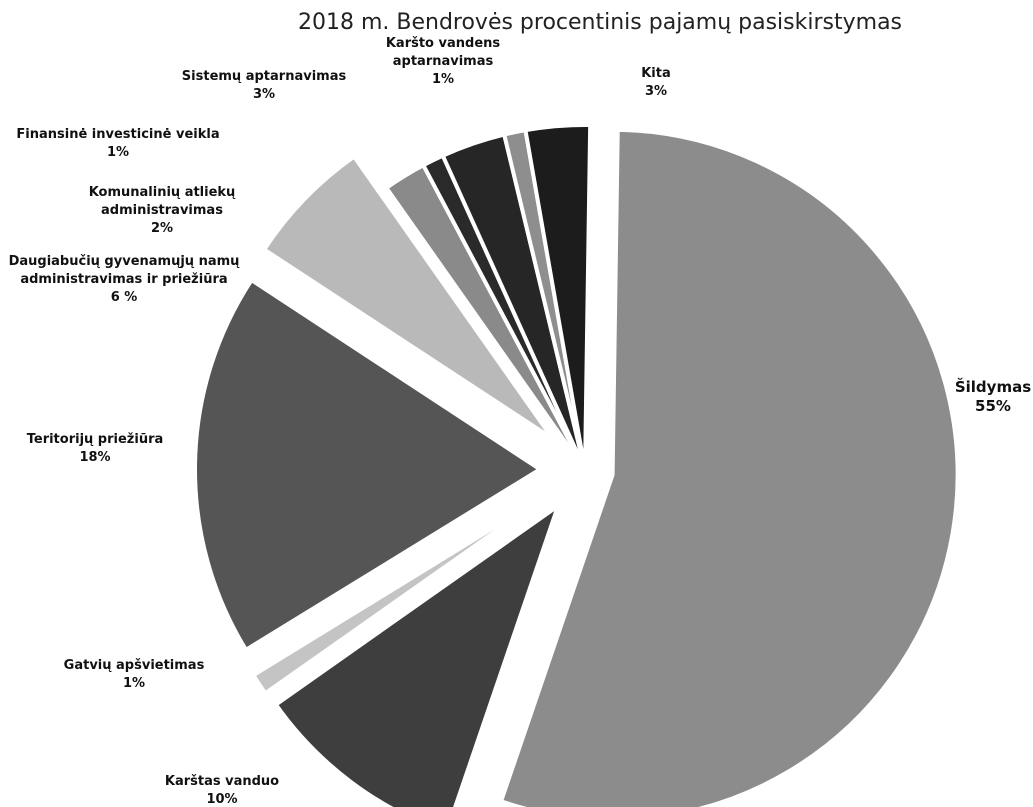  I want to click on pie-slice-kita, so click(558, 297).